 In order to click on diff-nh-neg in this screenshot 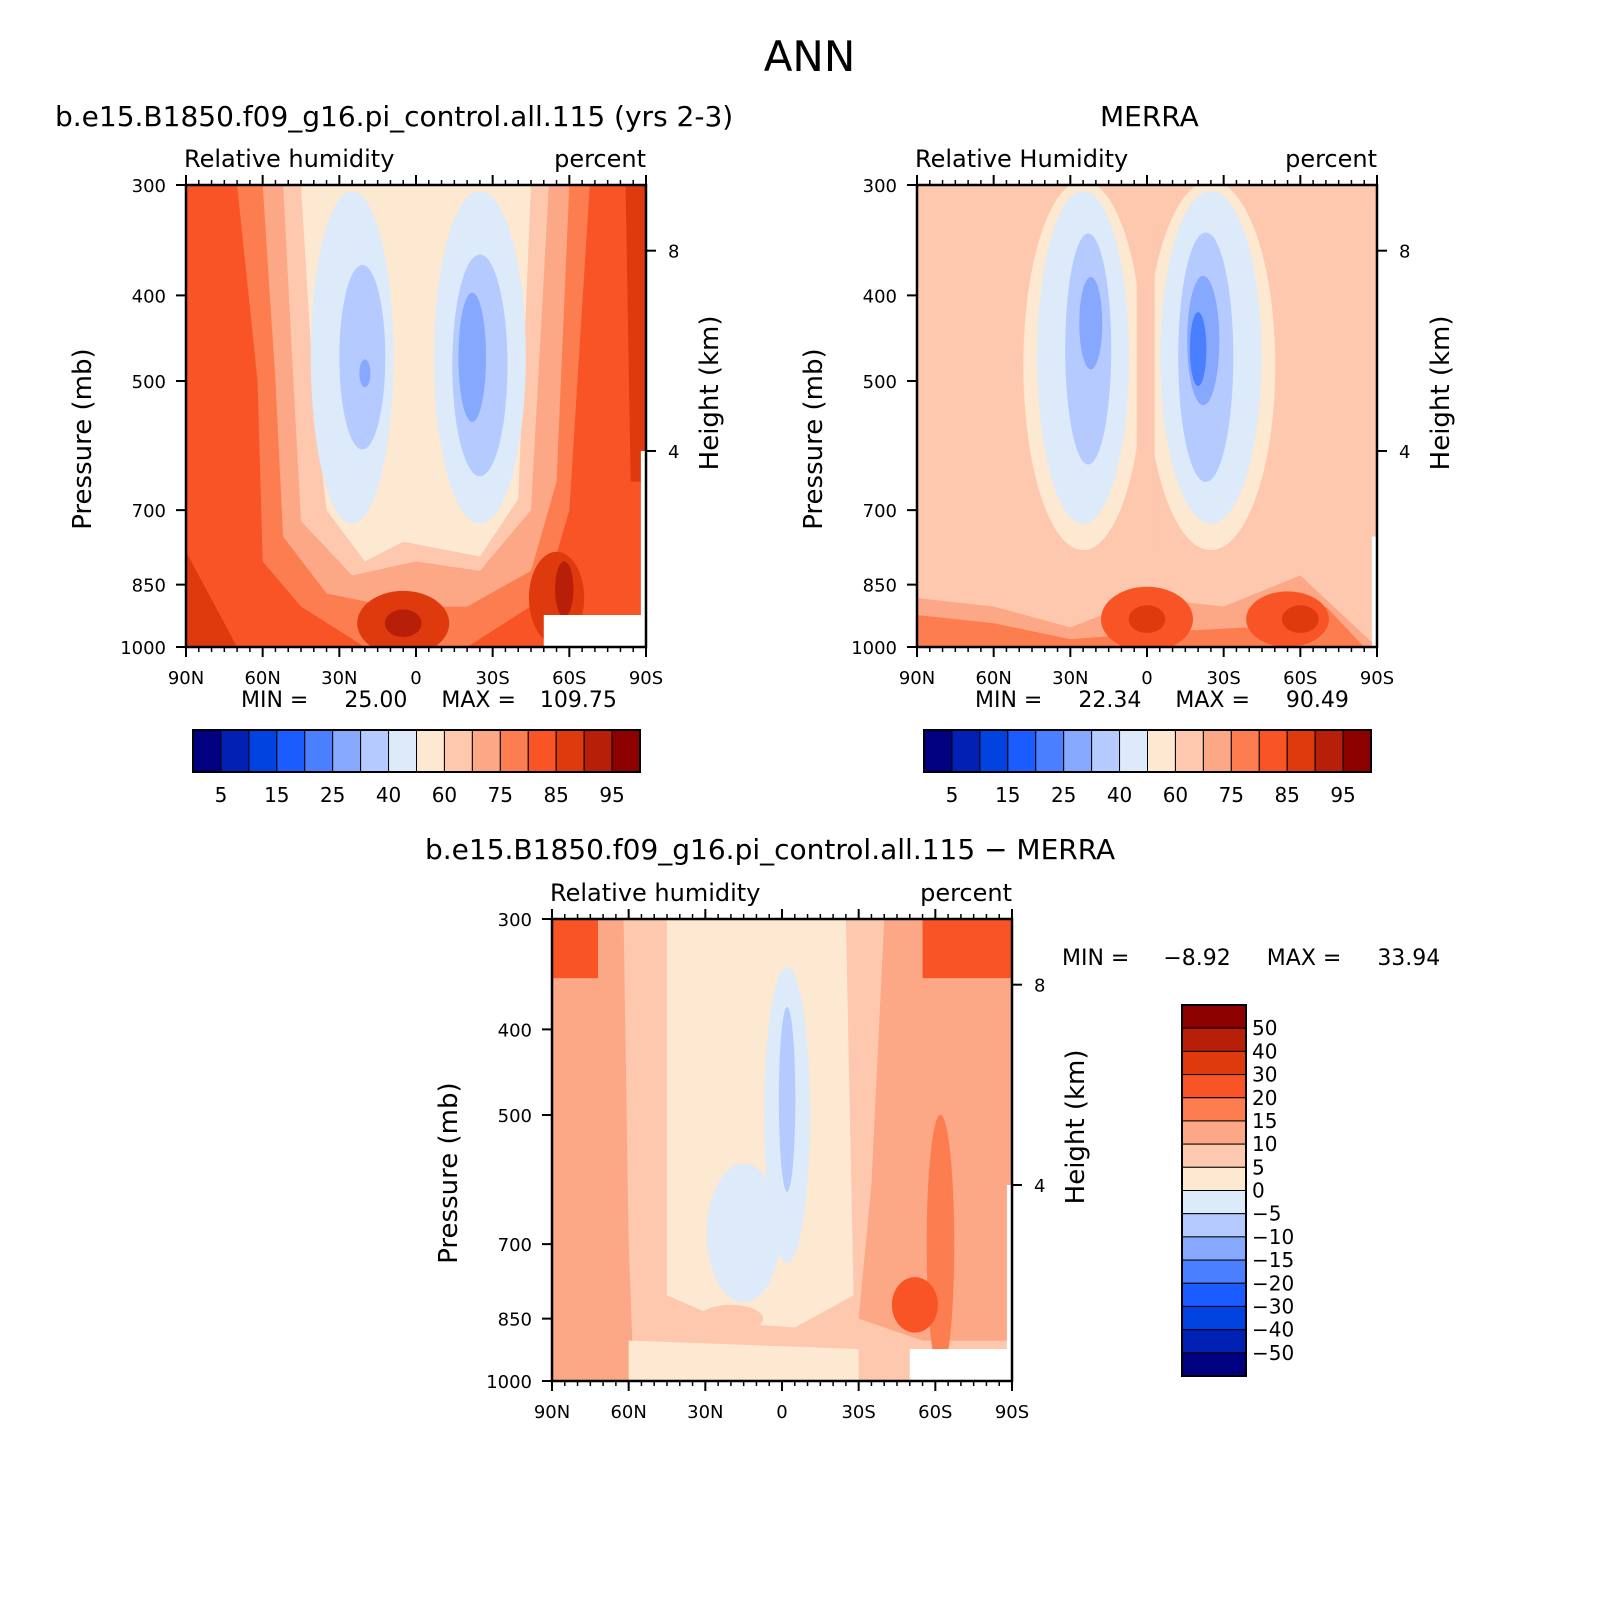, I will do `click(743, 1233)`.